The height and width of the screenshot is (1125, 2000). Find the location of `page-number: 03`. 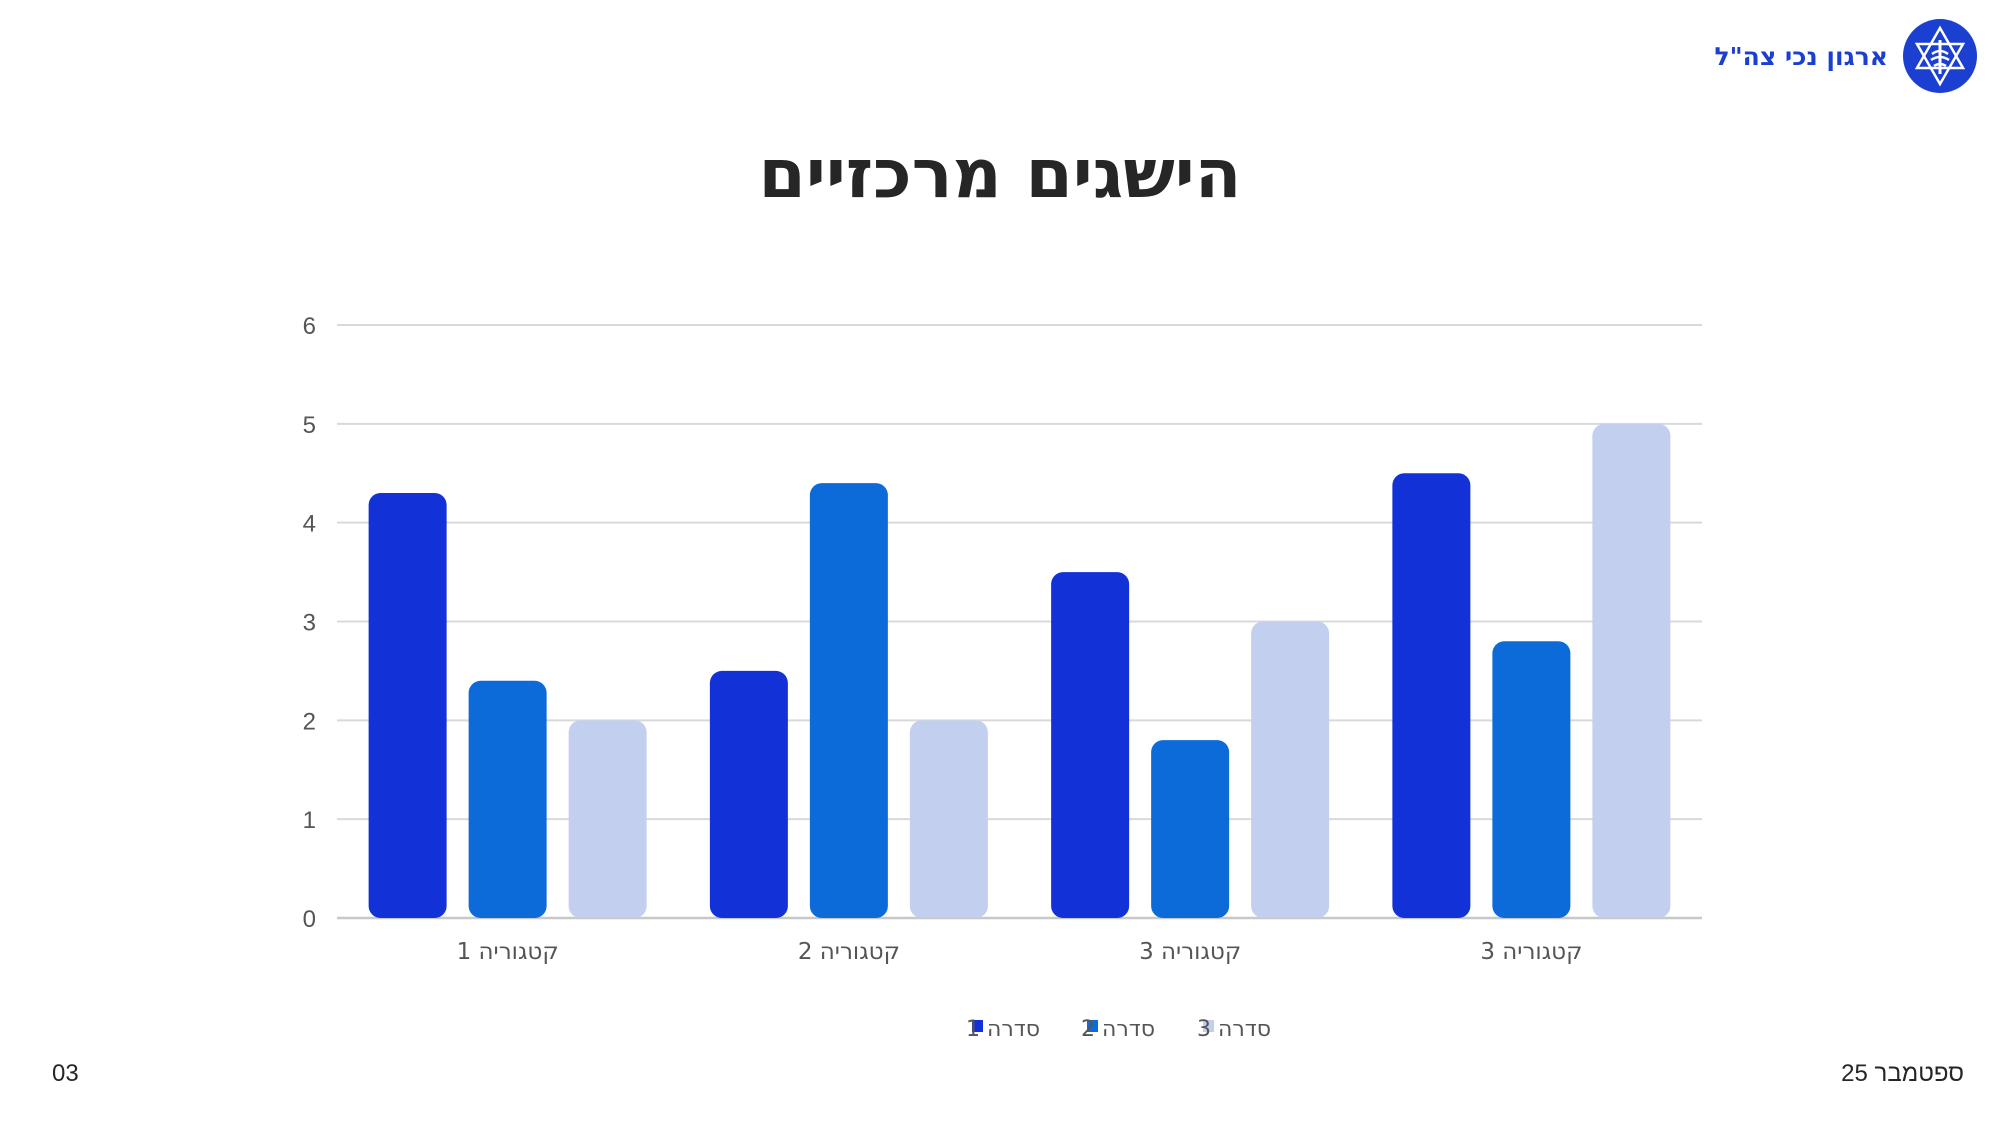

page-number: 03 is located at coordinates (65, 1073).